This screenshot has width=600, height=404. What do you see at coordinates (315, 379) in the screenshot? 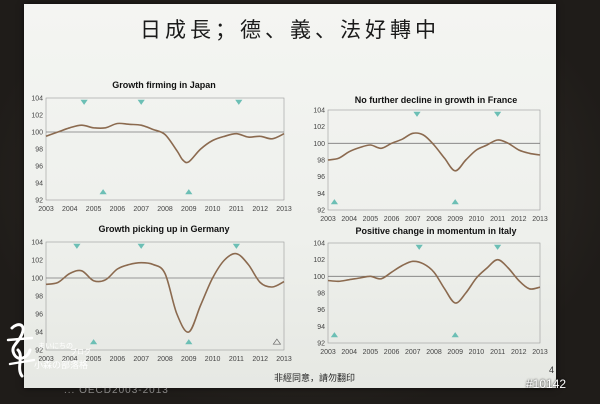
I see `copyright-notice: 非經同意，請勿翻印` at bounding box center [315, 379].